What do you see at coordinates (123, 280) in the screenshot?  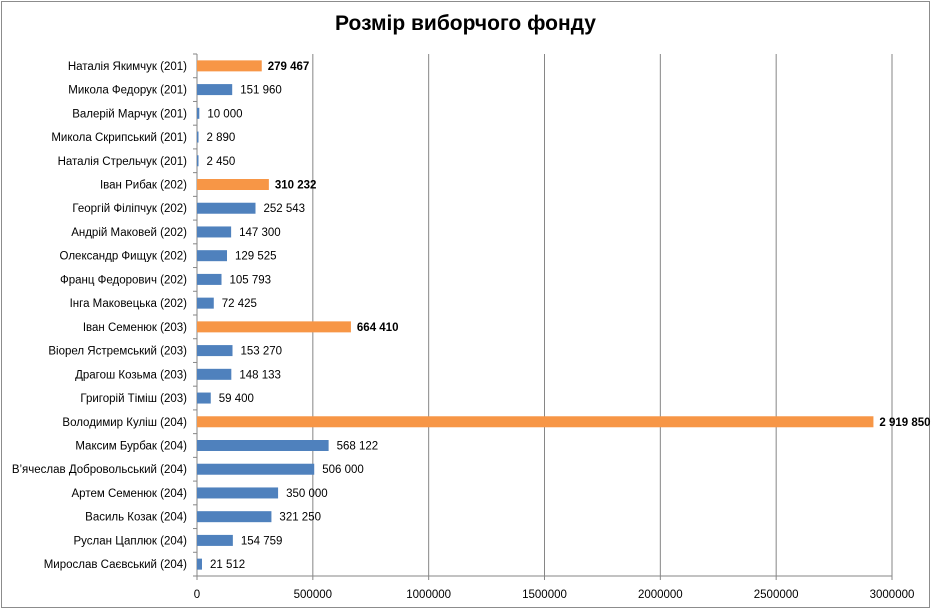 I see `y-tick-label: Франц Федорович (202)` at bounding box center [123, 280].